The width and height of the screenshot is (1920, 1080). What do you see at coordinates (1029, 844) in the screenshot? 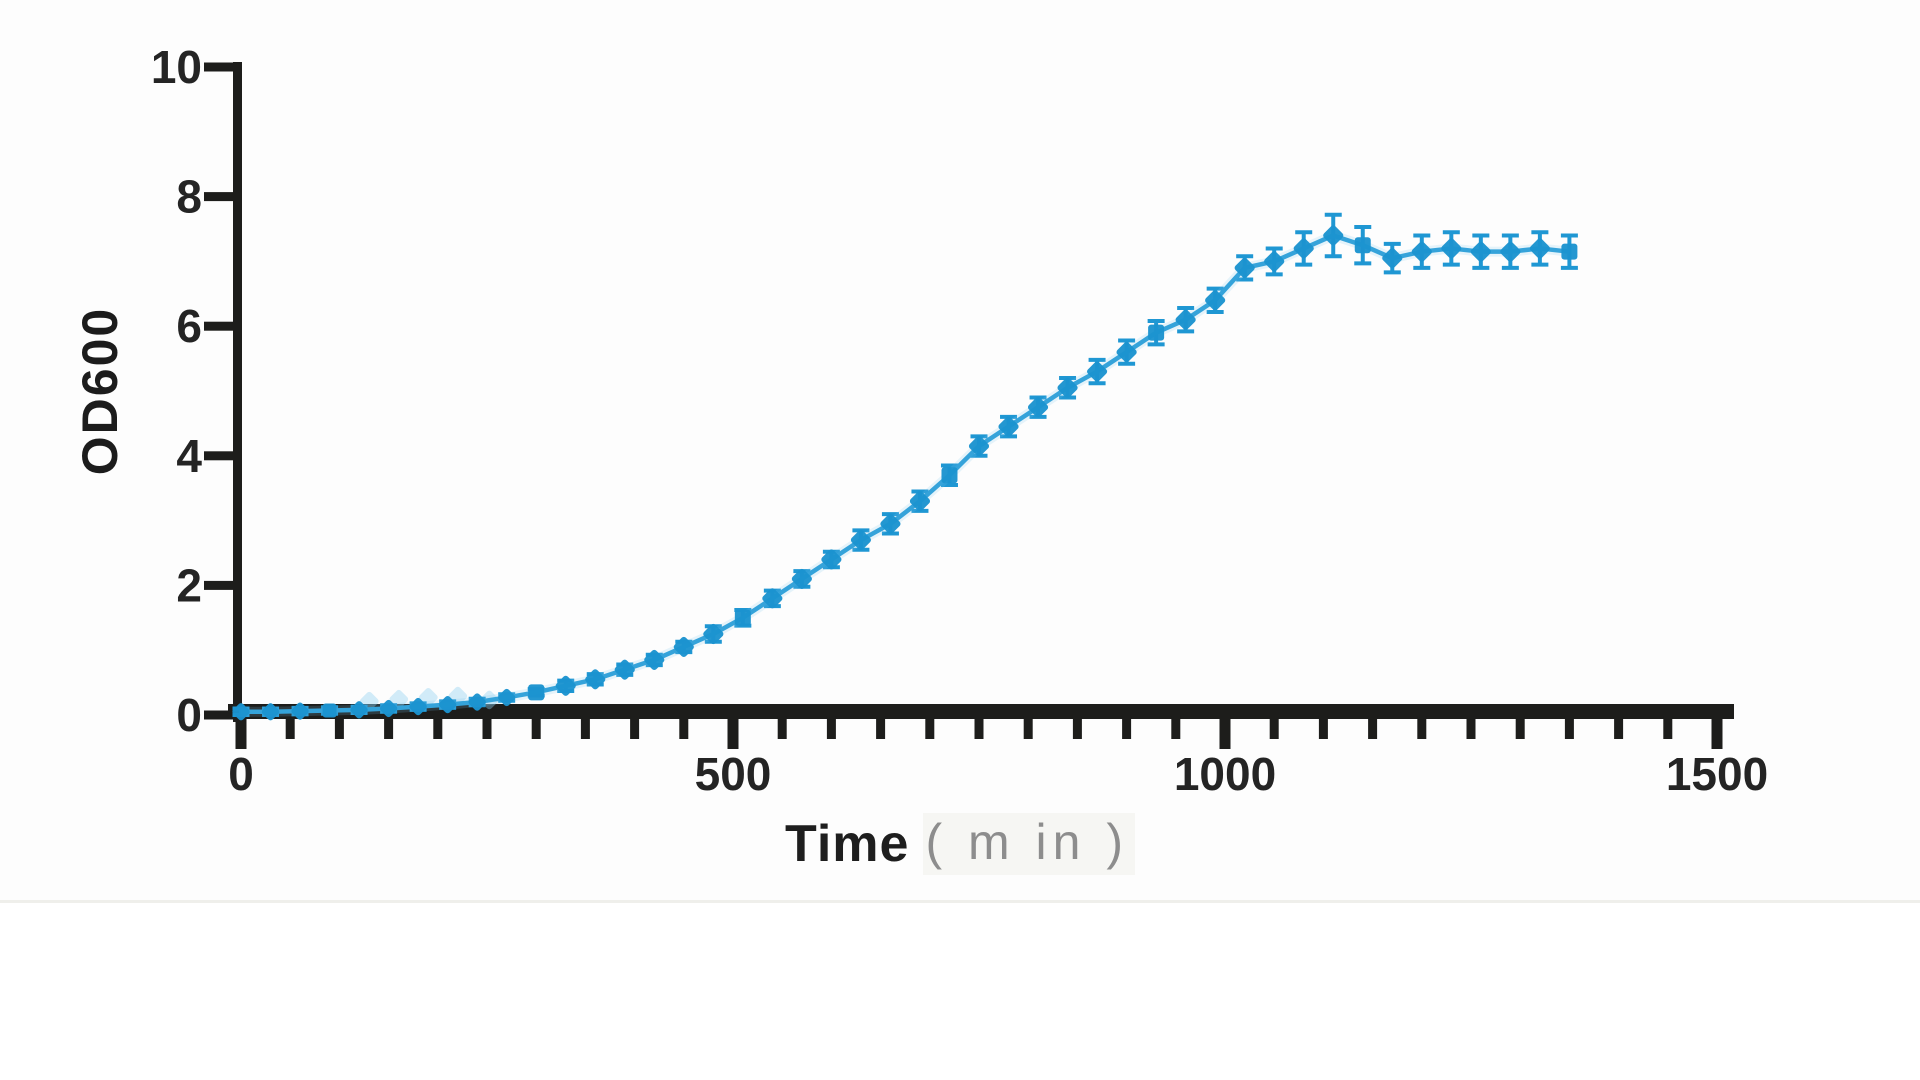
I see `x-axis-title-unit: ( m in )` at bounding box center [1029, 844].